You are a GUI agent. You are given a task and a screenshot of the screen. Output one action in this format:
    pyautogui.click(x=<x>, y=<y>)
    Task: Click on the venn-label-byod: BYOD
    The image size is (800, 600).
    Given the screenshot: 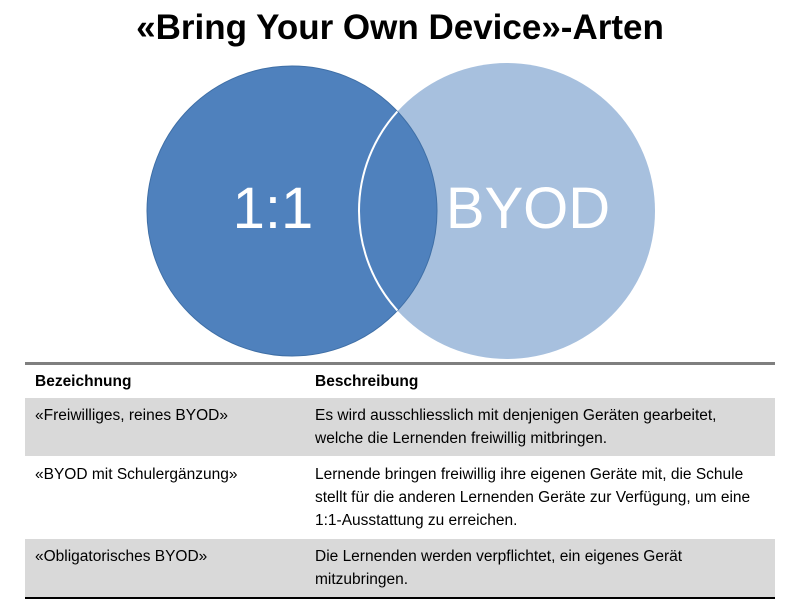 What is the action you would take?
    pyautogui.click(x=528, y=208)
    